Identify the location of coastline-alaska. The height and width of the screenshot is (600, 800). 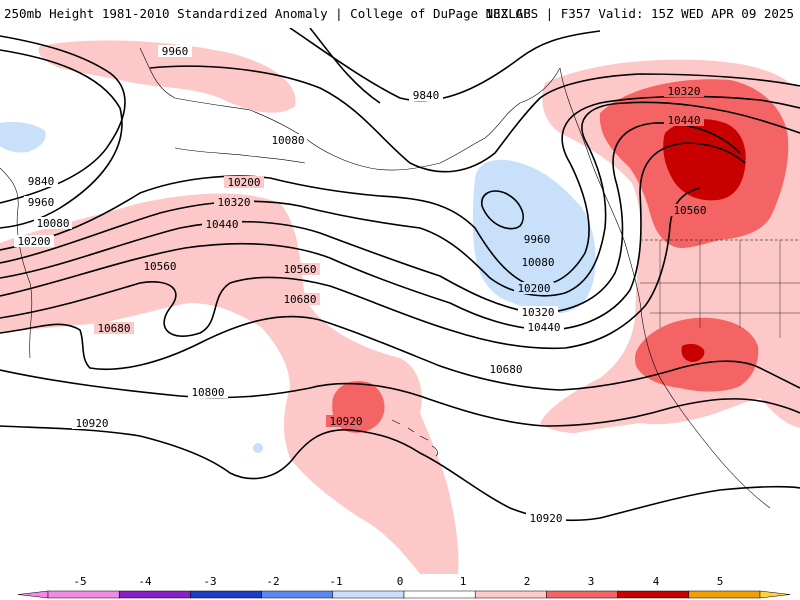
(350, 109).